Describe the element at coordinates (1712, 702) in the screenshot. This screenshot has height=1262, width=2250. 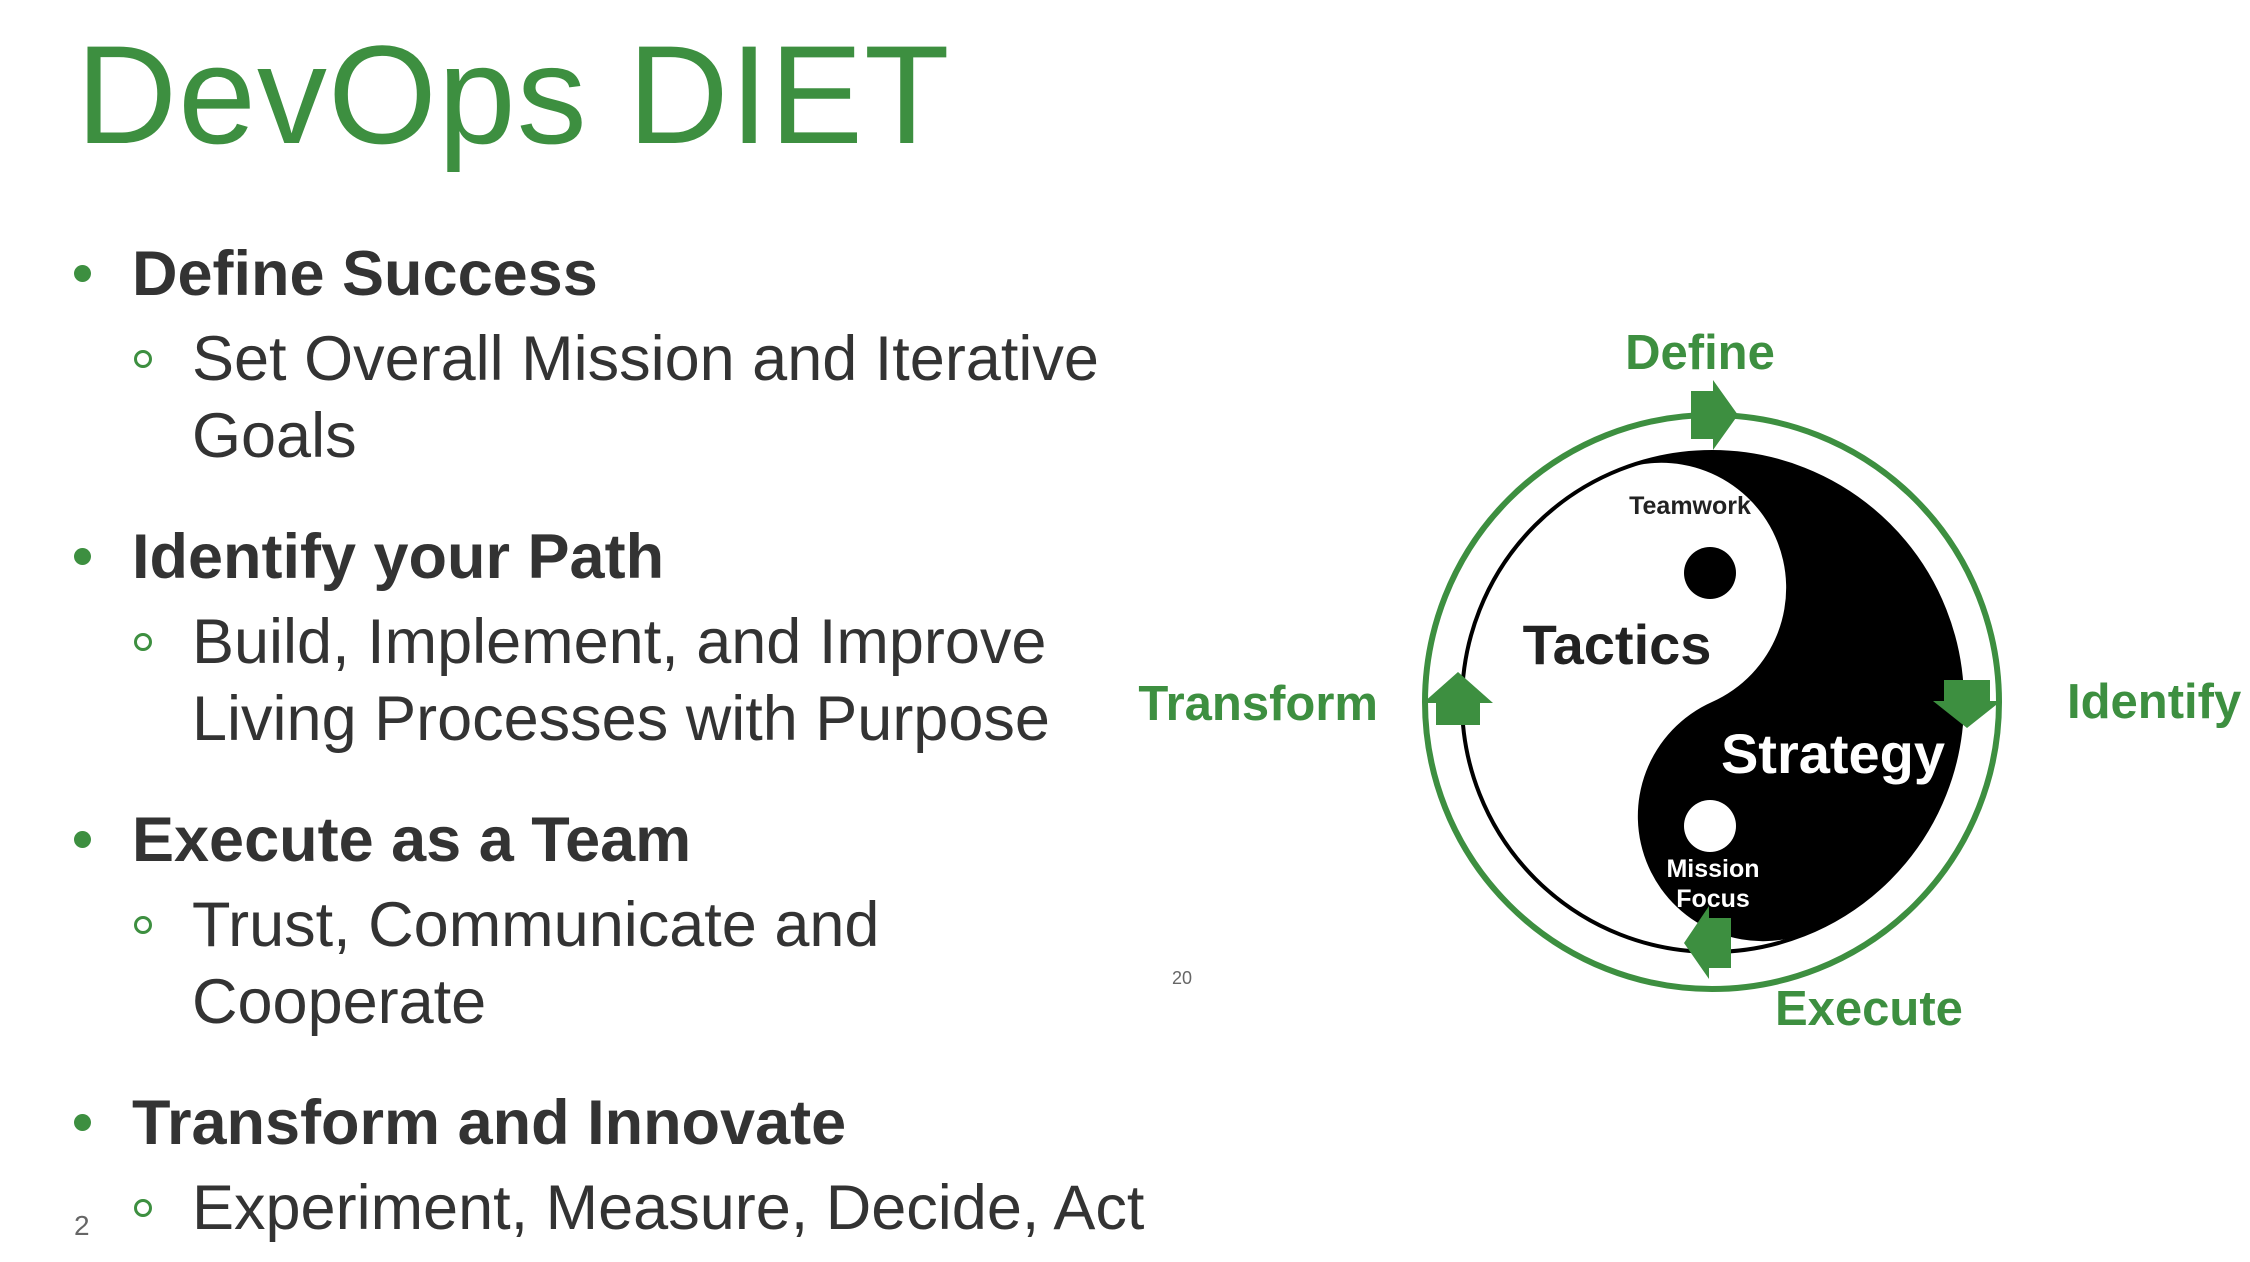
I see `yin-yang-icon` at that location.